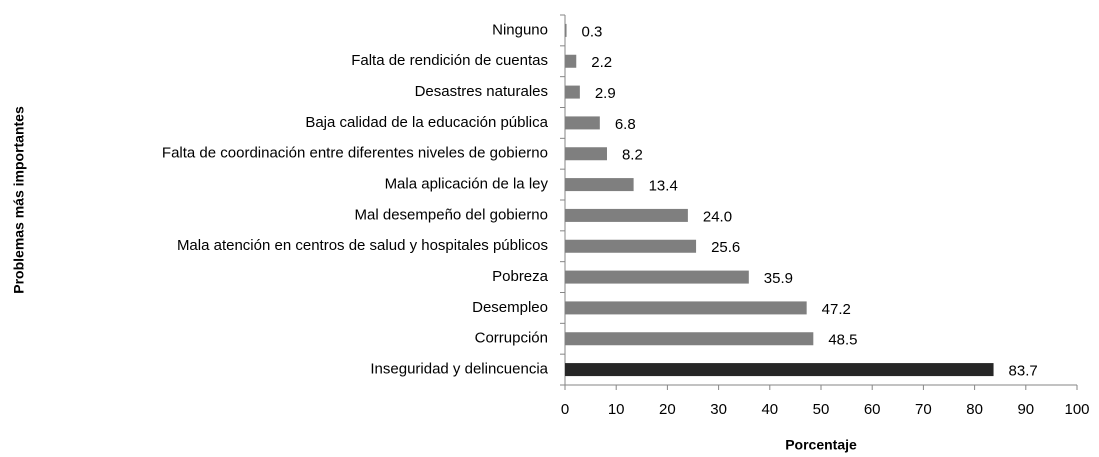 The width and height of the screenshot is (1099, 457). Describe the element at coordinates (481, 91) in the screenshot. I see `y-tick-label: Desastres naturales` at that location.